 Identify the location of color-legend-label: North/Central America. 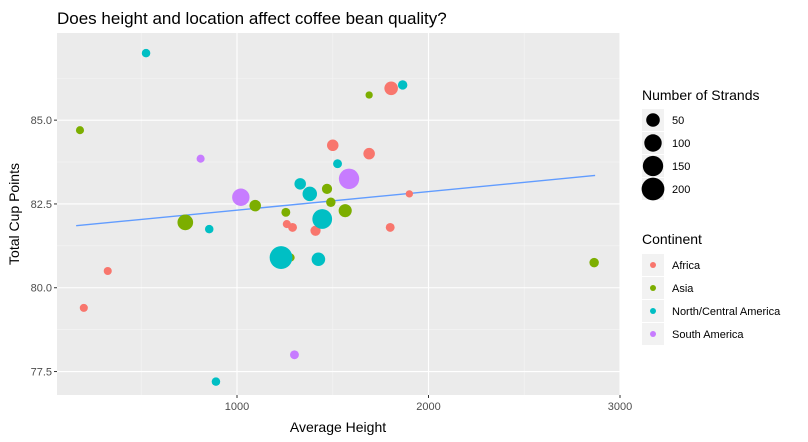
(726, 312).